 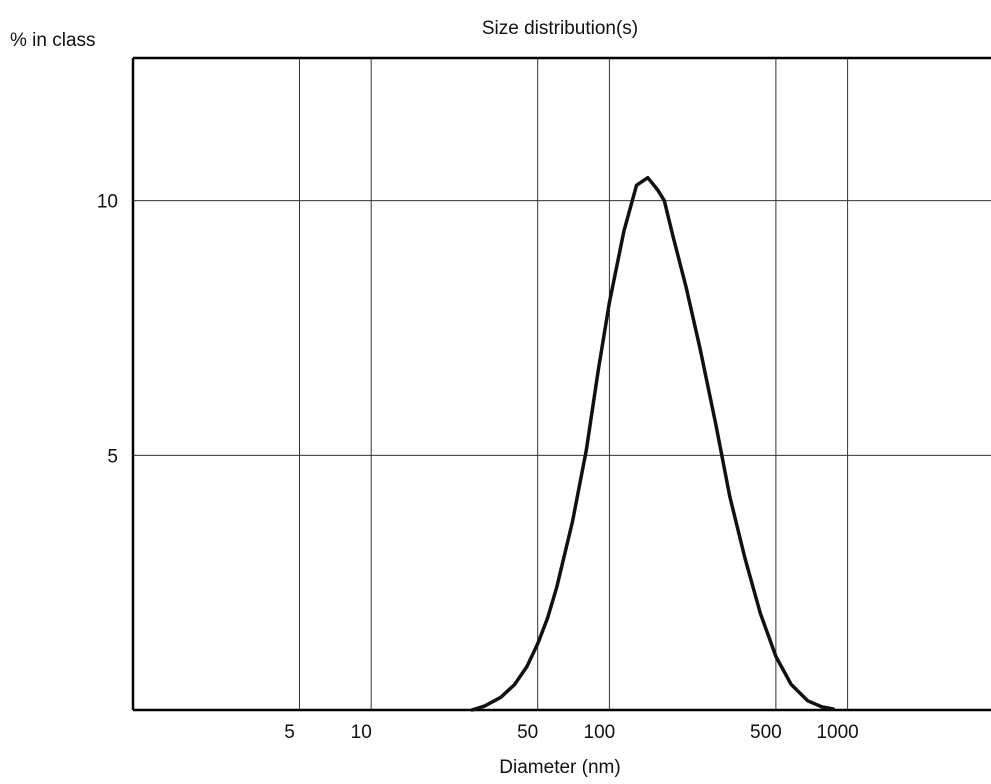 What do you see at coordinates (112, 456) in the screenshot?
I see `y-tick-label: 5` at bounding box center [112, 456].